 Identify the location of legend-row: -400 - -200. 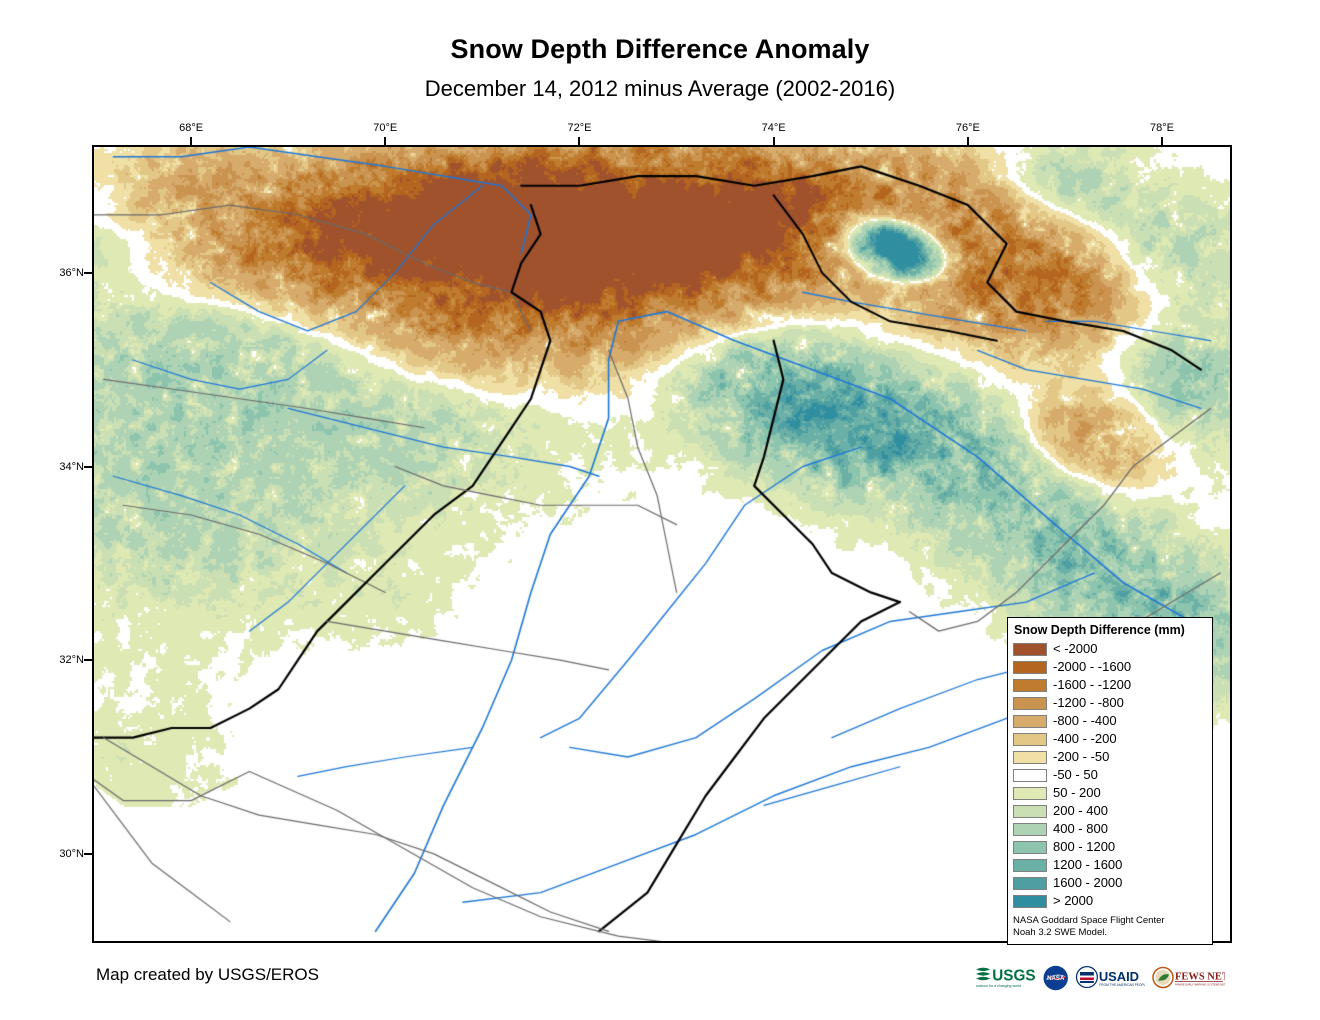
(1110, 739).